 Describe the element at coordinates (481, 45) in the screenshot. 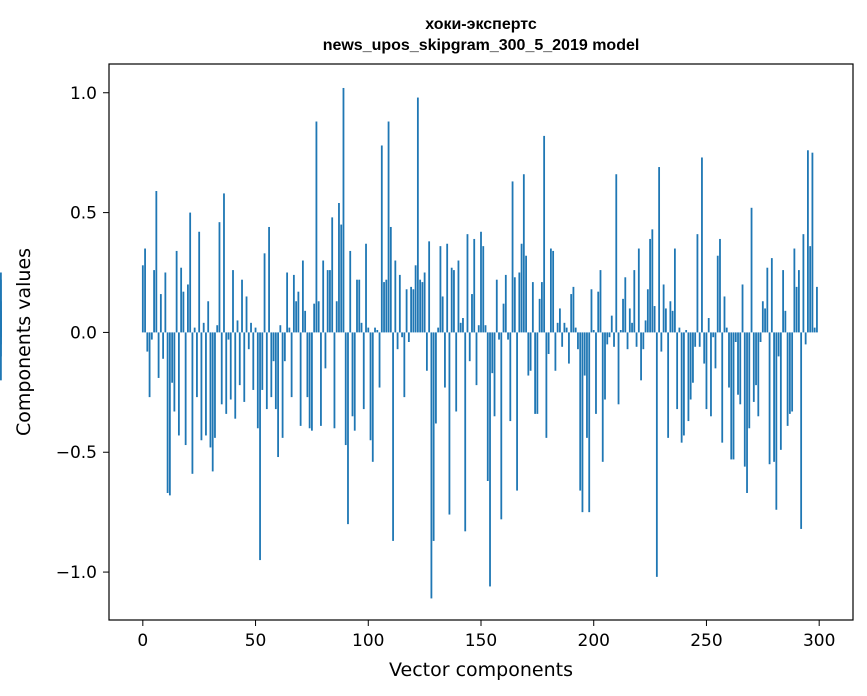

I see `chart-subtitle: news_upos_skipgram_300_5_2019 model` at that location.